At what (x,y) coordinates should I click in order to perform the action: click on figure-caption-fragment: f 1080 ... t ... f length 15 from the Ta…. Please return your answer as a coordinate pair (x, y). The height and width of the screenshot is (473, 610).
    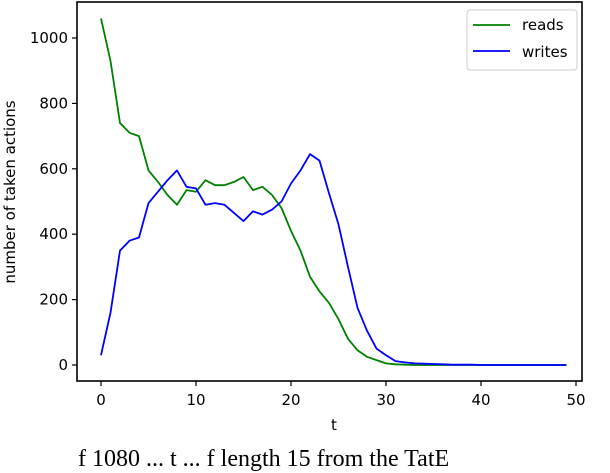
    Looking at the image, I should click on (264, 459).